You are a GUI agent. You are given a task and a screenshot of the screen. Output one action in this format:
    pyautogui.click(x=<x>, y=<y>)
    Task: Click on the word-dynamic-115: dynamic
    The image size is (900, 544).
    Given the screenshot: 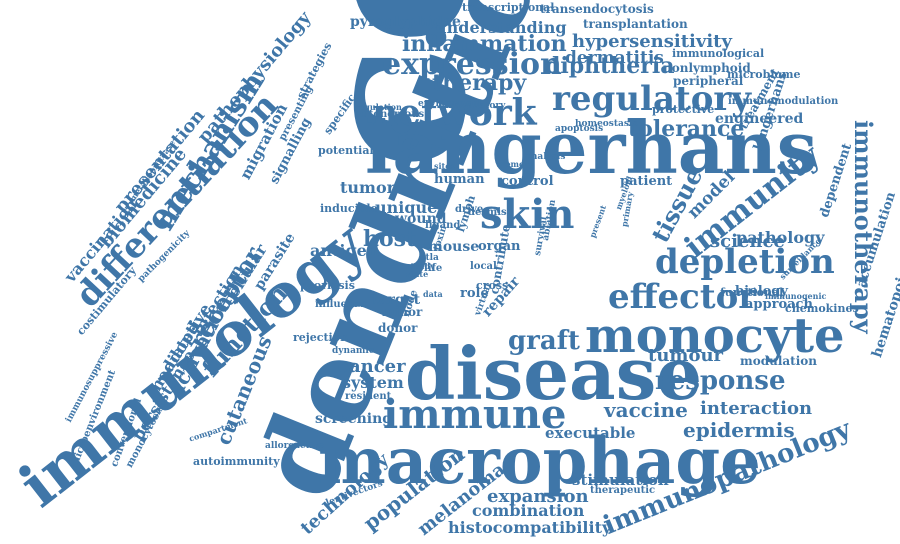 What is the action you would take?
    pyautogui.click(x=353, y=351)
    